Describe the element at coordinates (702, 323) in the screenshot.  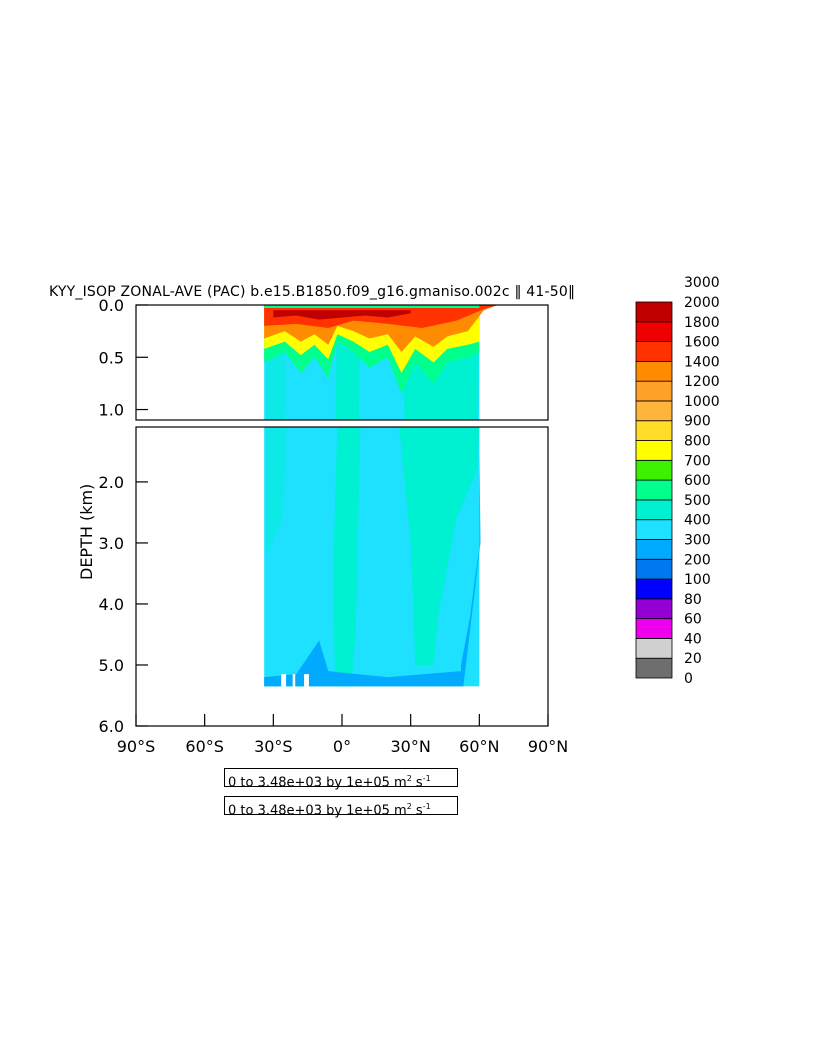
I see `colorbar-label: 1800` at that location.